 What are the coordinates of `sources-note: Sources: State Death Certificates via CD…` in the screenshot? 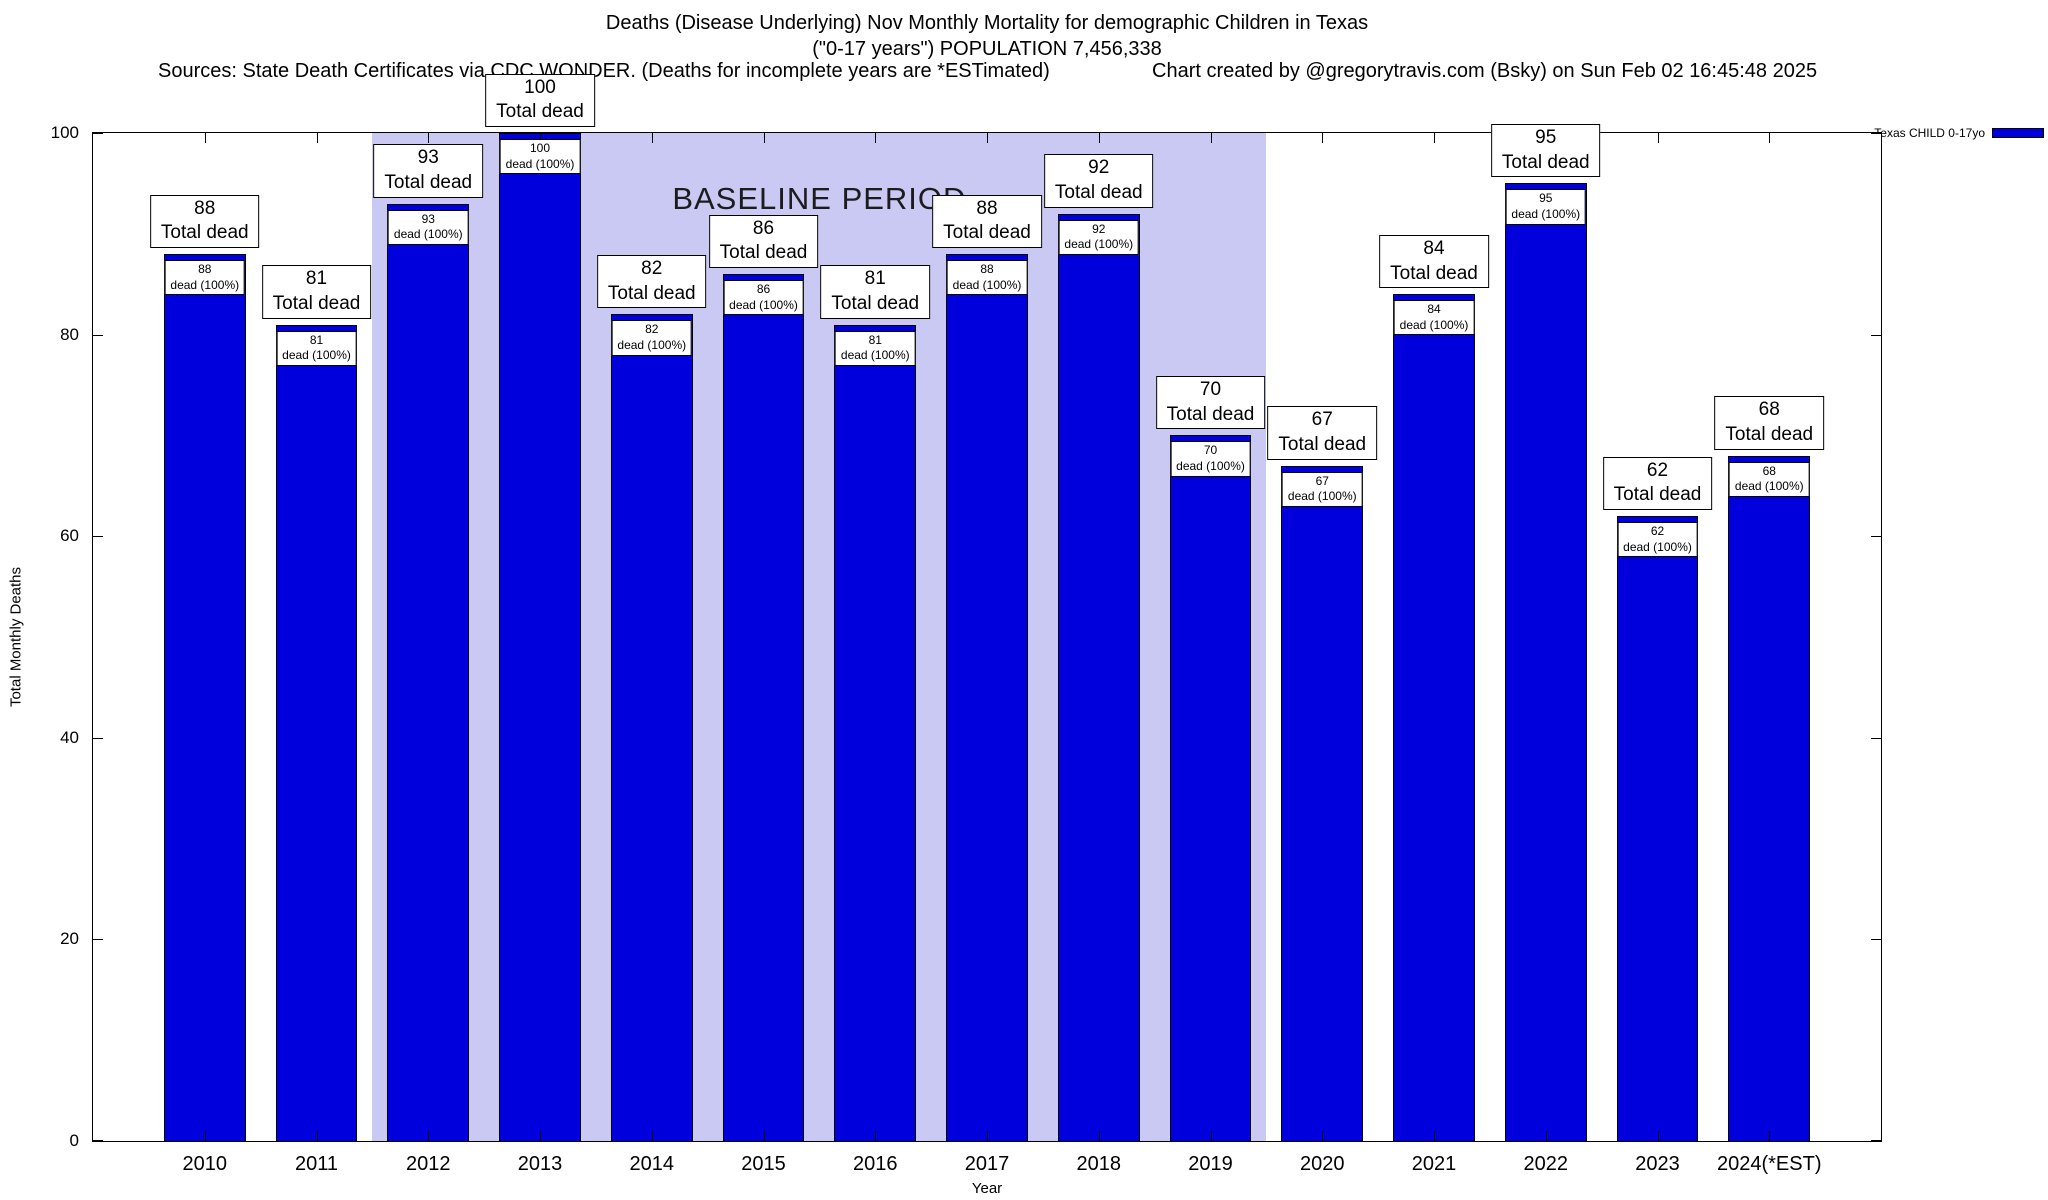 It's located at (604, 71).